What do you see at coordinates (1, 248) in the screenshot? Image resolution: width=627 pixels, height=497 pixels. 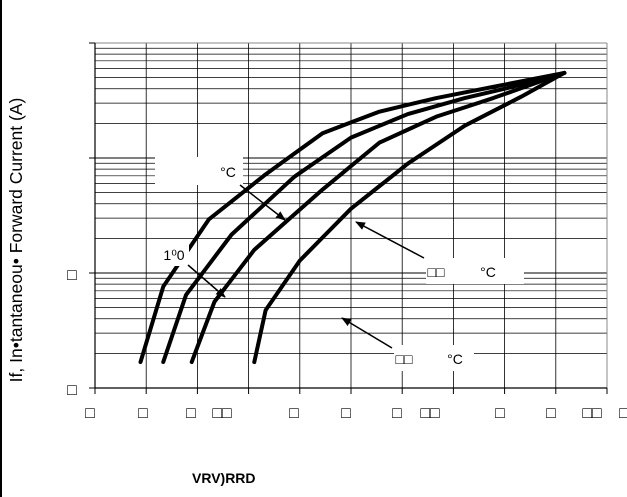 I see `left-border` at bounding box center [1, 248].